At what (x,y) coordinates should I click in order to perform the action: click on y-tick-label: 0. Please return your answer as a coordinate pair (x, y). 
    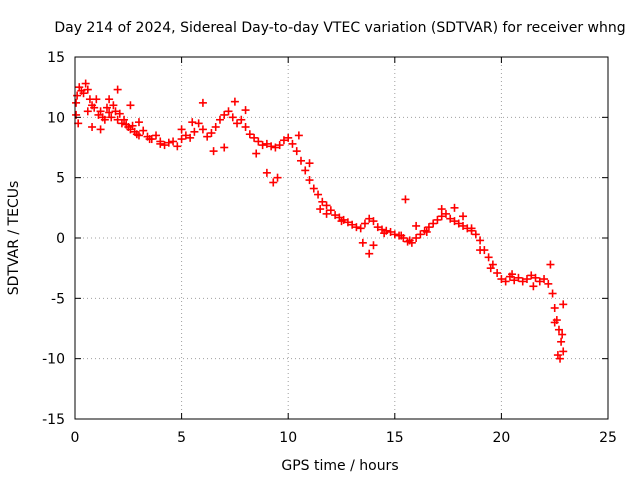
    Looking at the image, I should click on (60, 239).